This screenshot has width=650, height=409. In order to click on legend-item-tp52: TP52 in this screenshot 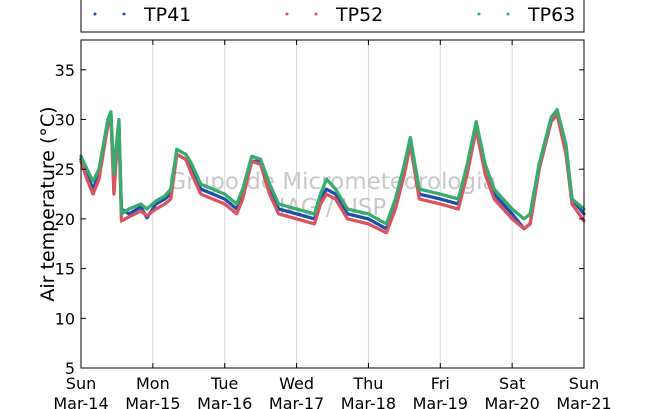, I will do `click(334, 15)`.